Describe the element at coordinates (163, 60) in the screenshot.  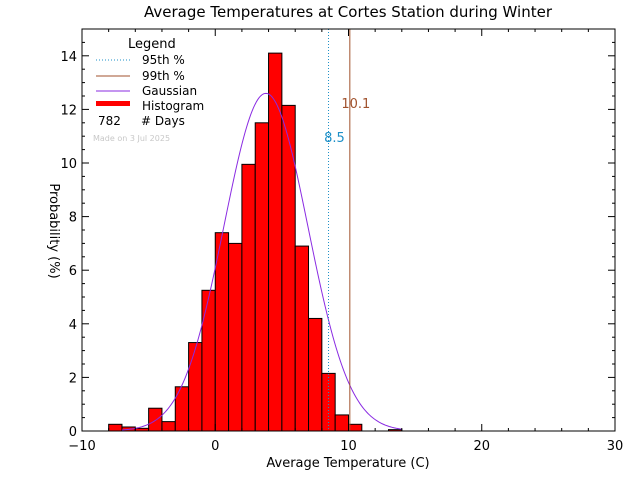
I see `legend-label-p95: 95th %` at that location.